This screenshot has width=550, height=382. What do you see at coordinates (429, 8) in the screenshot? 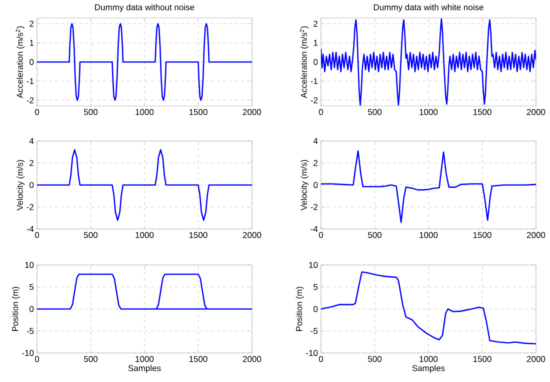
I see `chart-title: Dummy data with white noise` at bounding box center [429, 8].